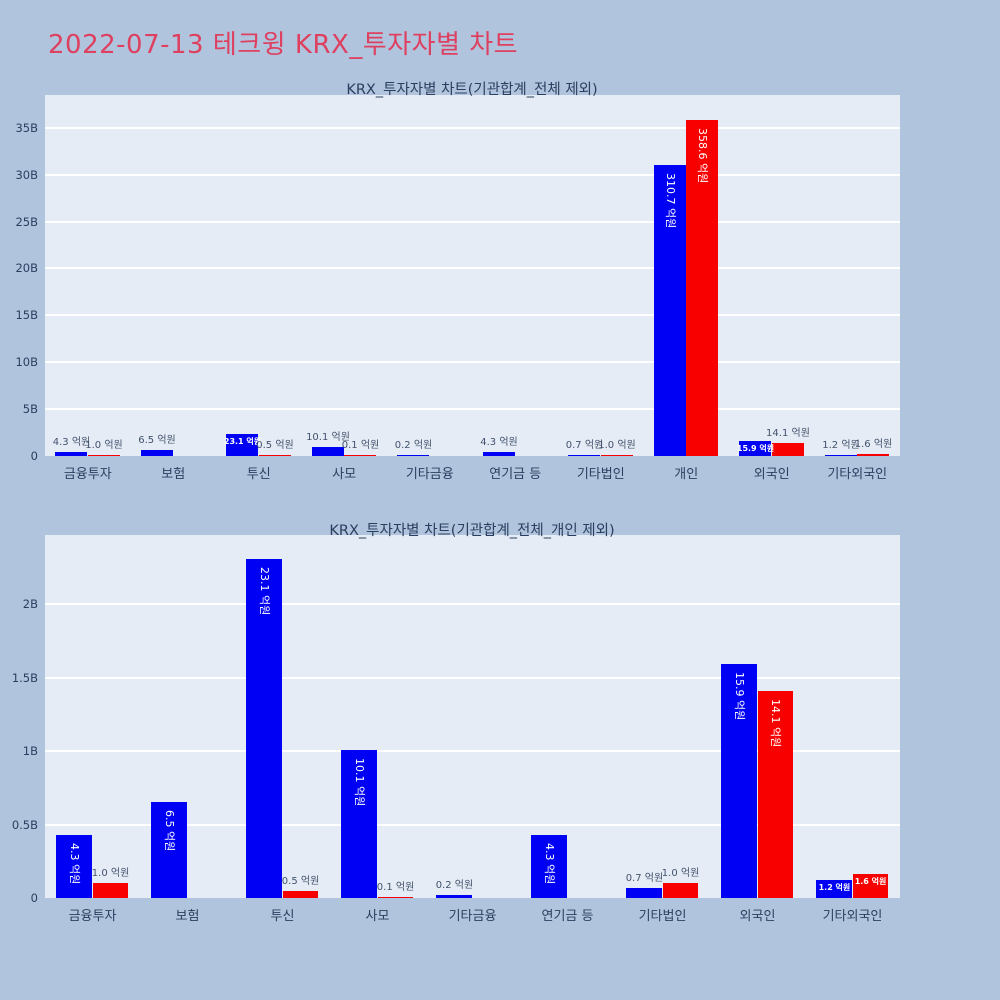  Describe the element at coordinates (472, 90) in the screenshot. I see `chart-1-title: KRX_투자자별 차트(기관합계_전체 제외)` at that location.